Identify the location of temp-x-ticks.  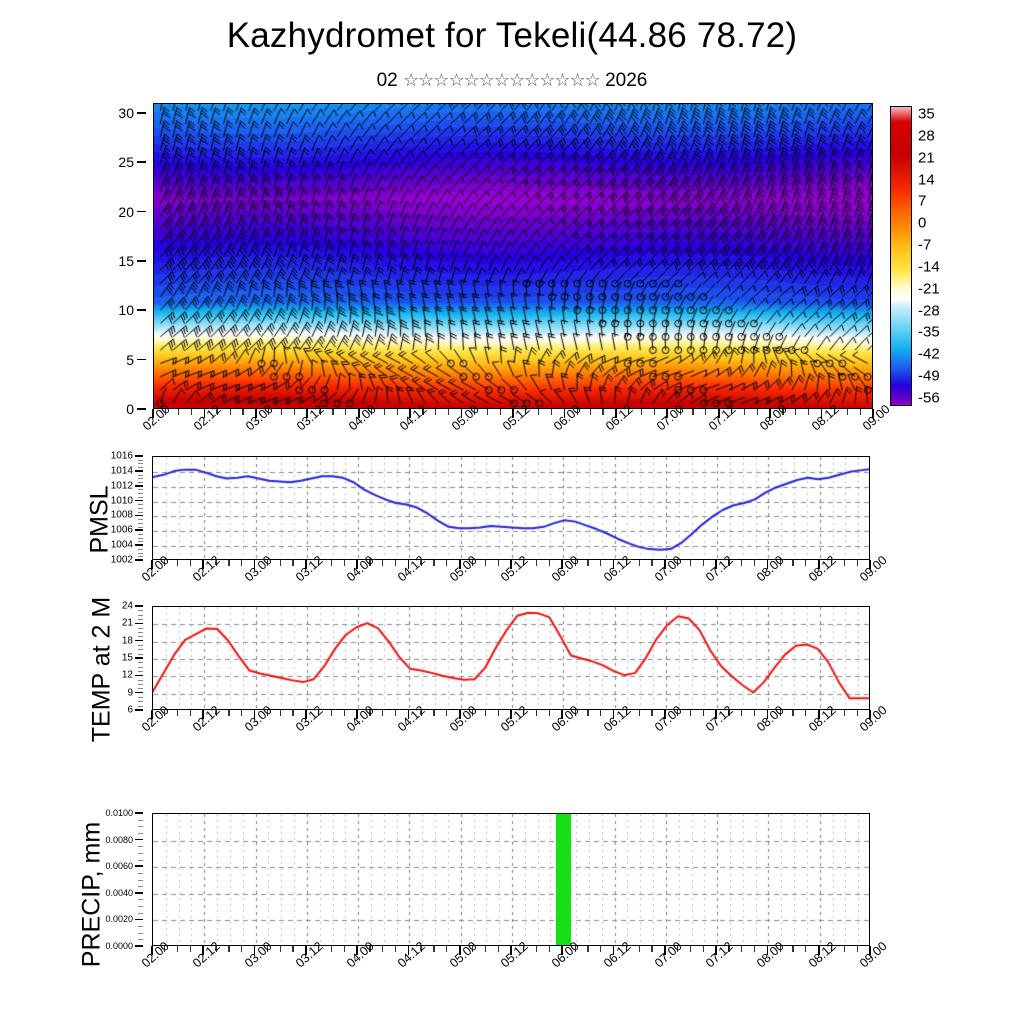
(511, 714).